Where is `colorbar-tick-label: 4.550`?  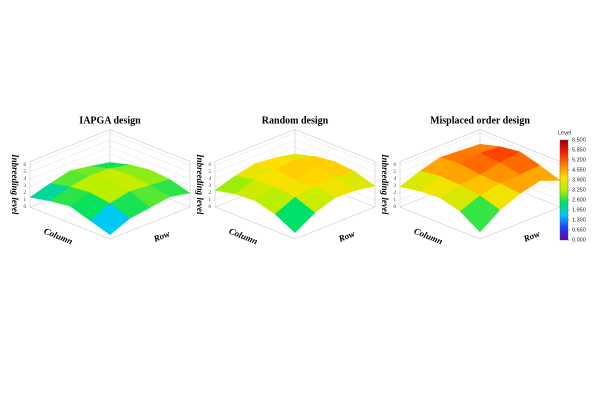
colorbar-tick-label: 4.550 is located at coordinates (579, 170).